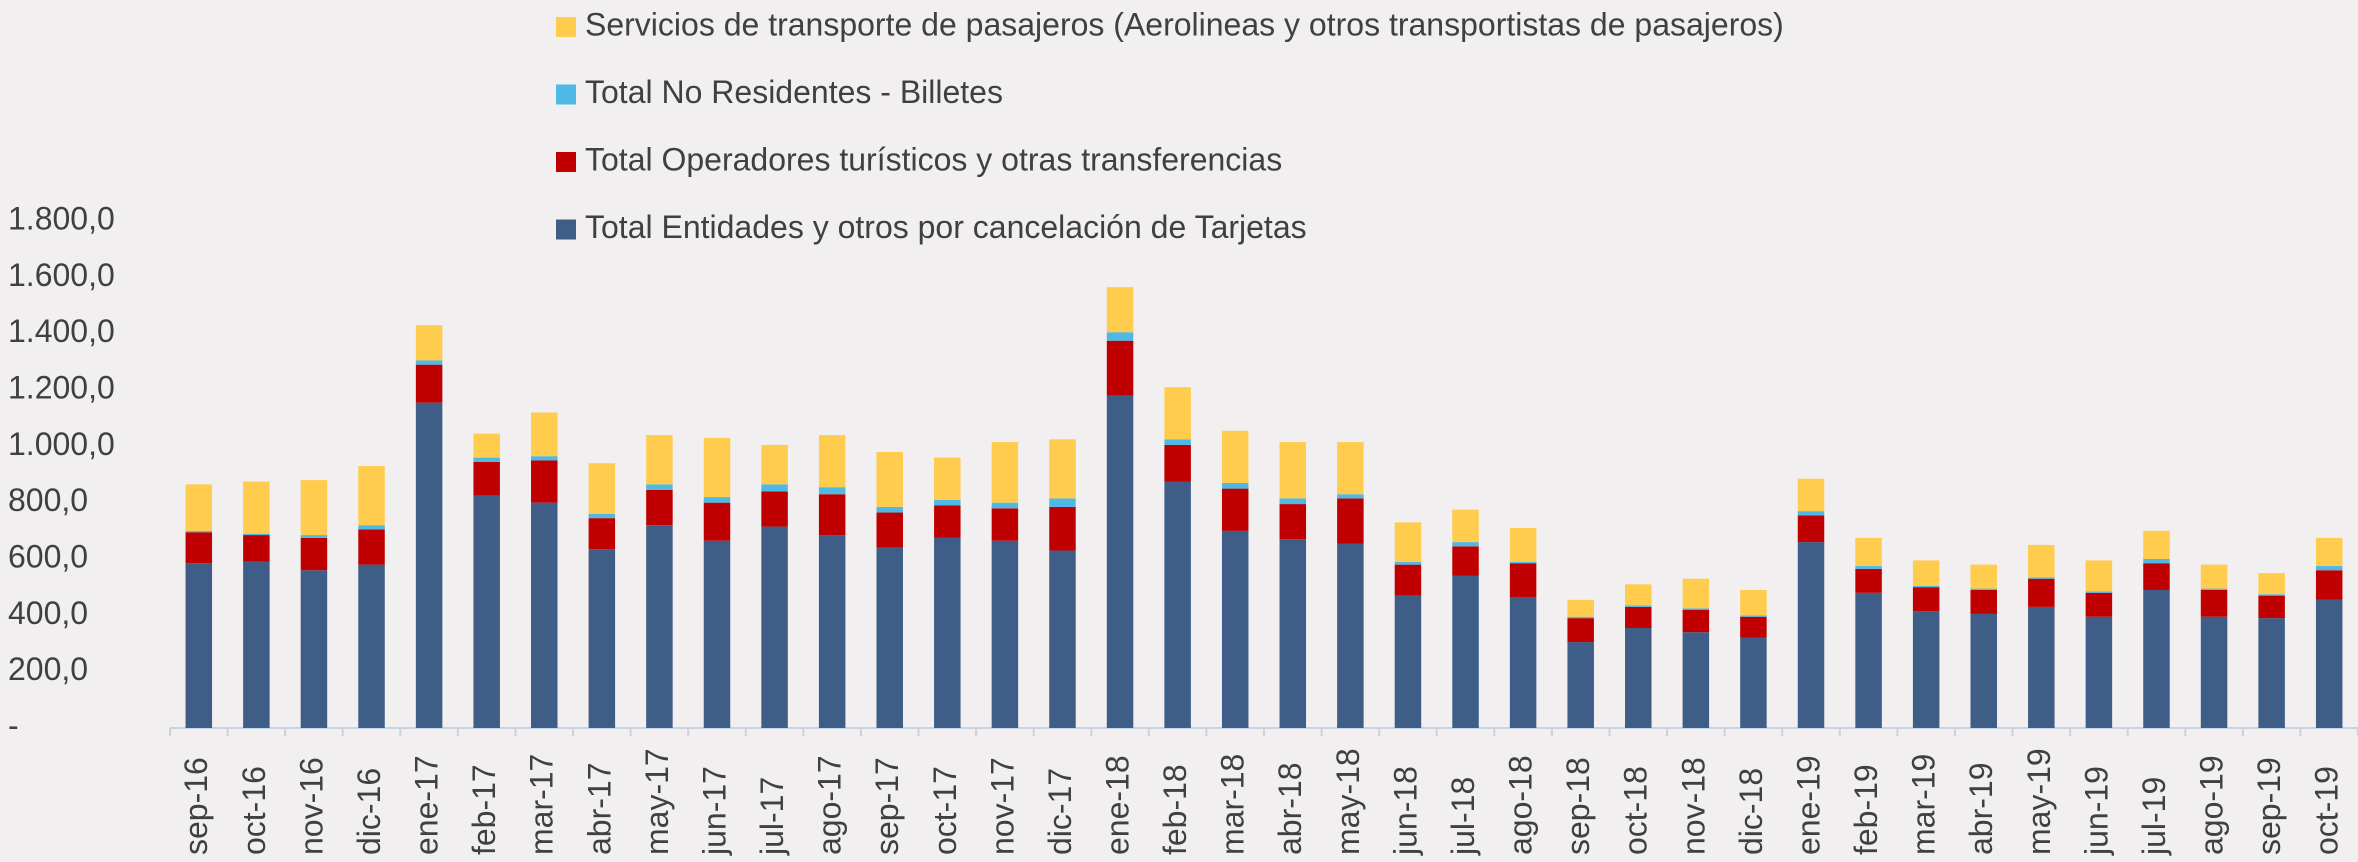  What do you see at coordinates (1636, 810) in the screenshot?
I see `x-tick-label: oct-18` at bounding box center [1636, 810].